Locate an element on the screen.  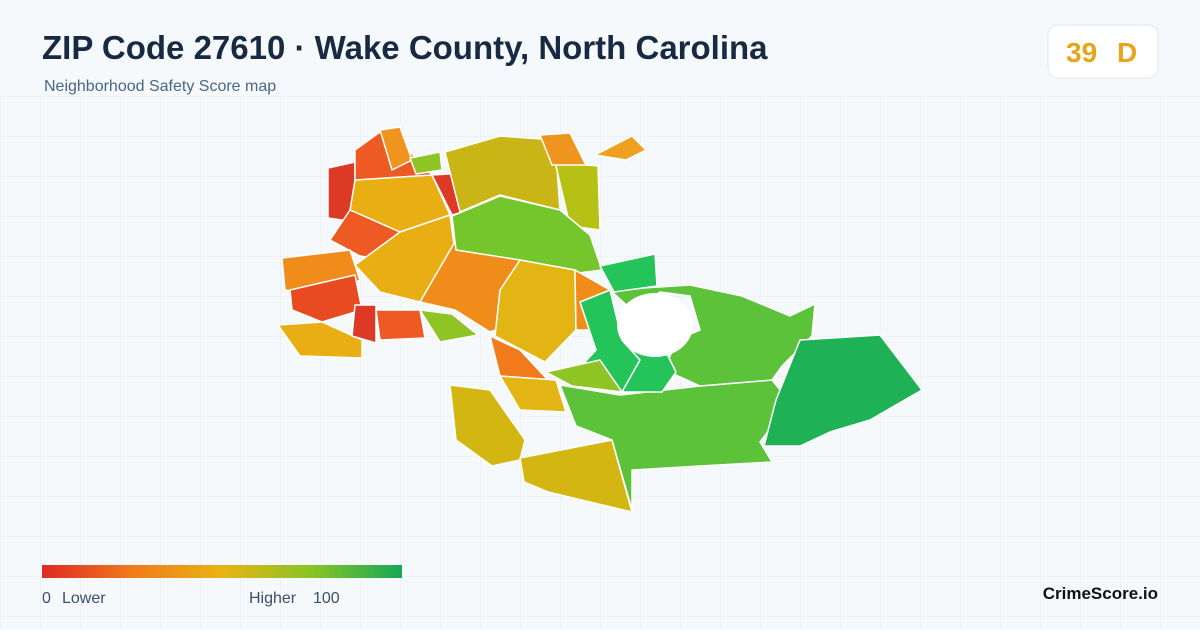
legend-min-label: Lower is located at coordinates (84, 598).